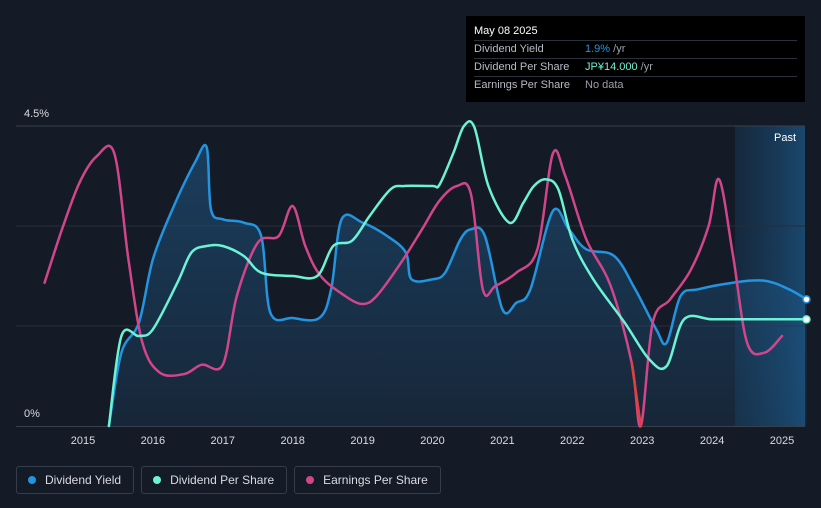 This screenshot has width=821, height=508. What do you see at coordinates (604, 85) in the screenshot?
I see `tooltip-value: No data` at bounding box center [604, 85].